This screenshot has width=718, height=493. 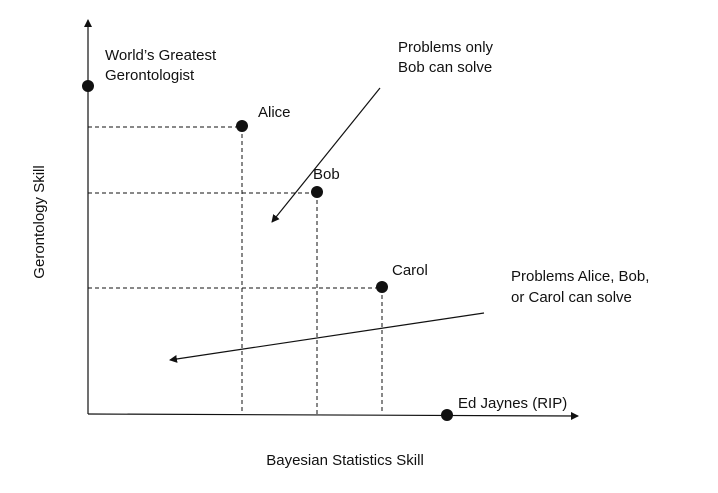 I want to click on gerontologist-label-line1: World’s Greatest, so click(x=161, y=55).